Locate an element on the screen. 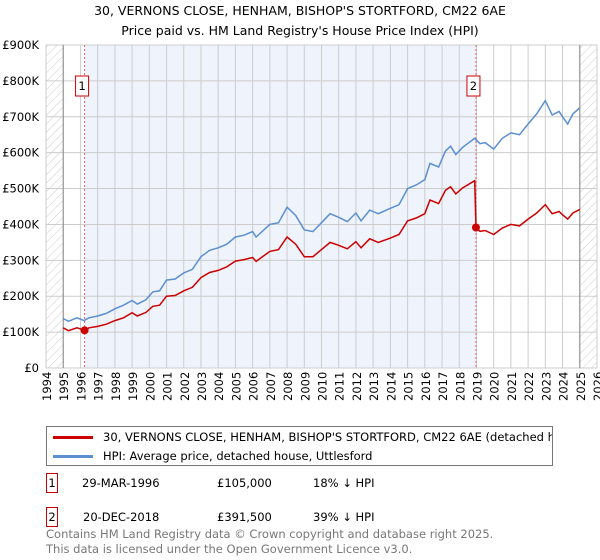 Image resolution: width=600 pixels, height=560 pixels. x-tick-label: 2006 is located at coordinates (254, 386).